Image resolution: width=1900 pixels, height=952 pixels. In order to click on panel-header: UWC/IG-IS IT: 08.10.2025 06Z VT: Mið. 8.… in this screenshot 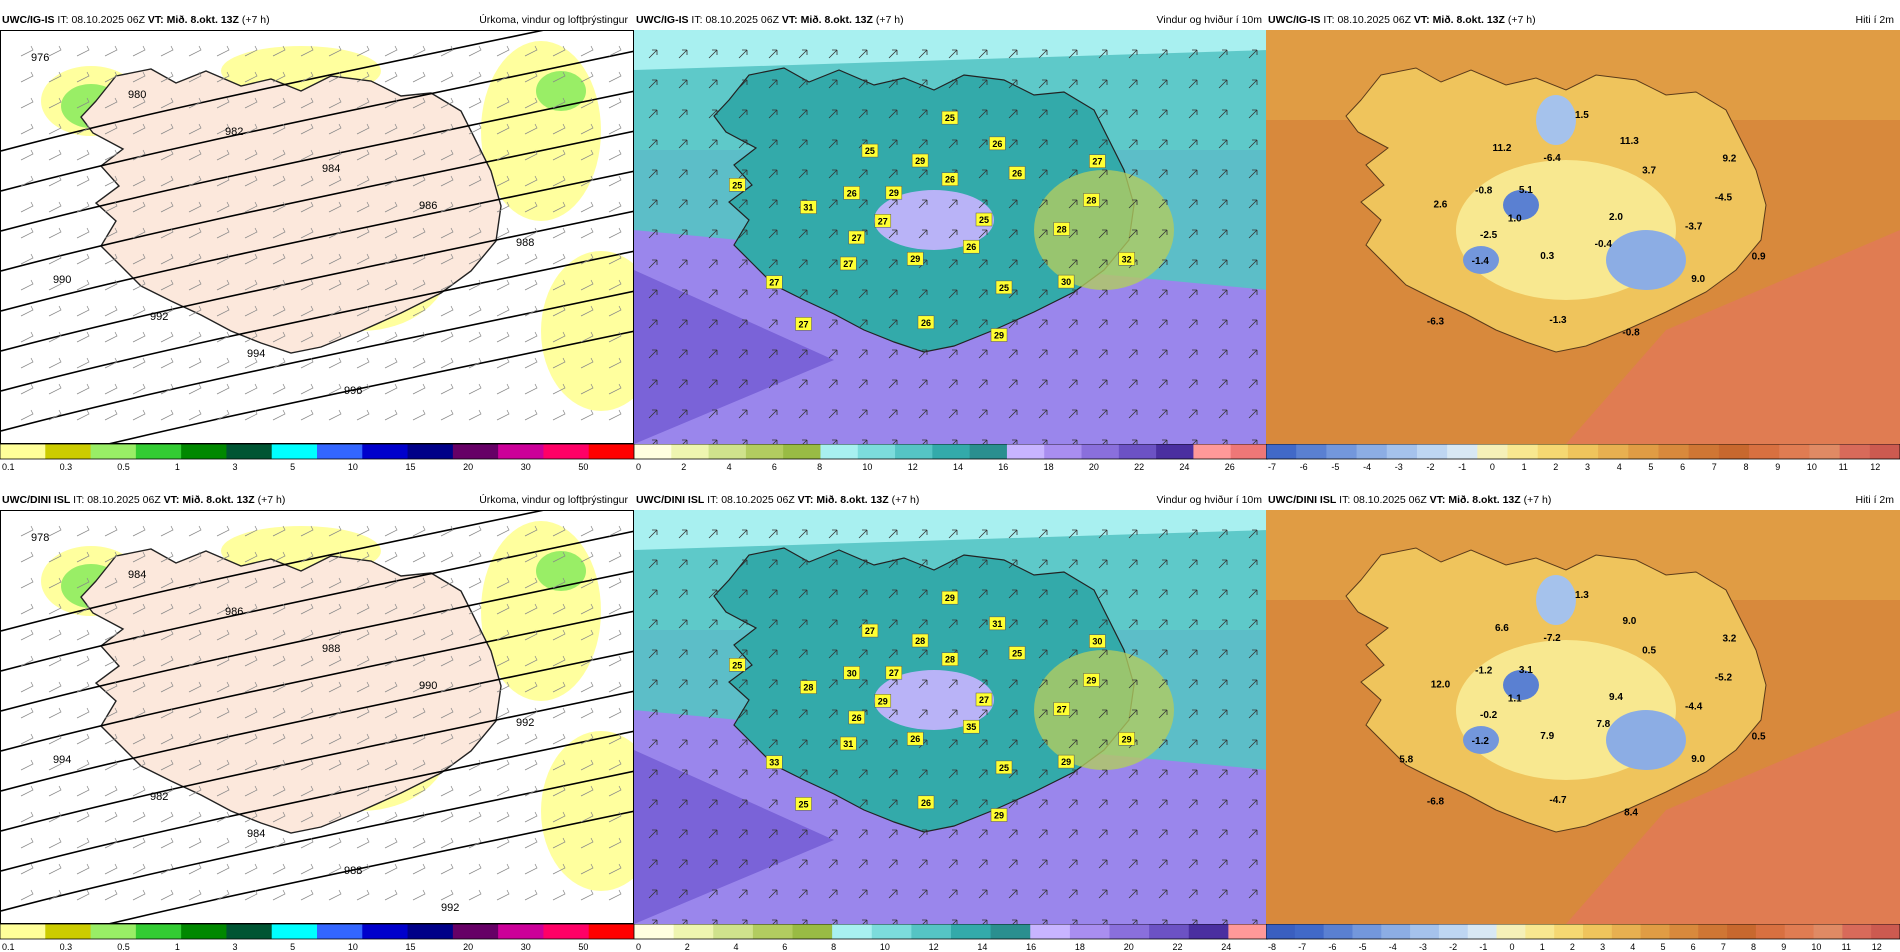, I will do `click(1583, 20)`.